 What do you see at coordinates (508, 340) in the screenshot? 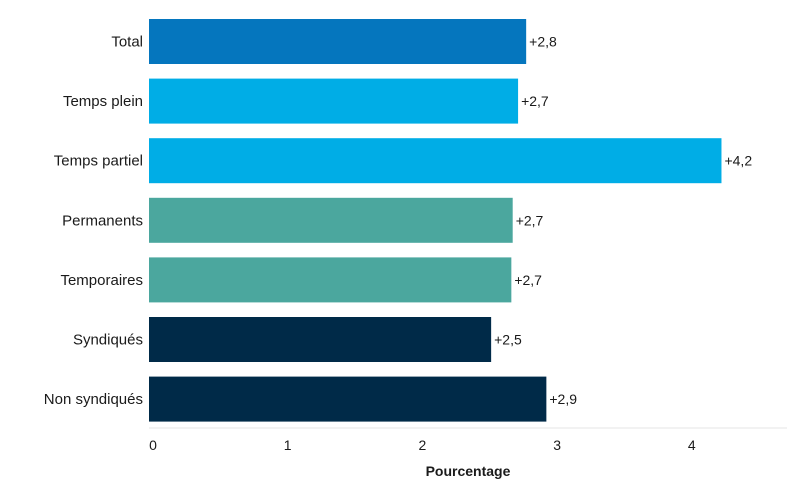
I see `value-label-syndiques: +2,5` at bounding box center [508, 340].